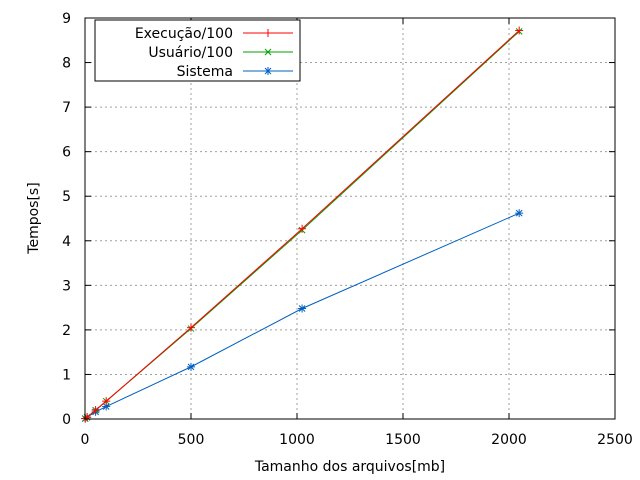 The height and width of the screenshot is (480, 640). I want to click on y-axis-label: Tempos[s], so click(34, 218).